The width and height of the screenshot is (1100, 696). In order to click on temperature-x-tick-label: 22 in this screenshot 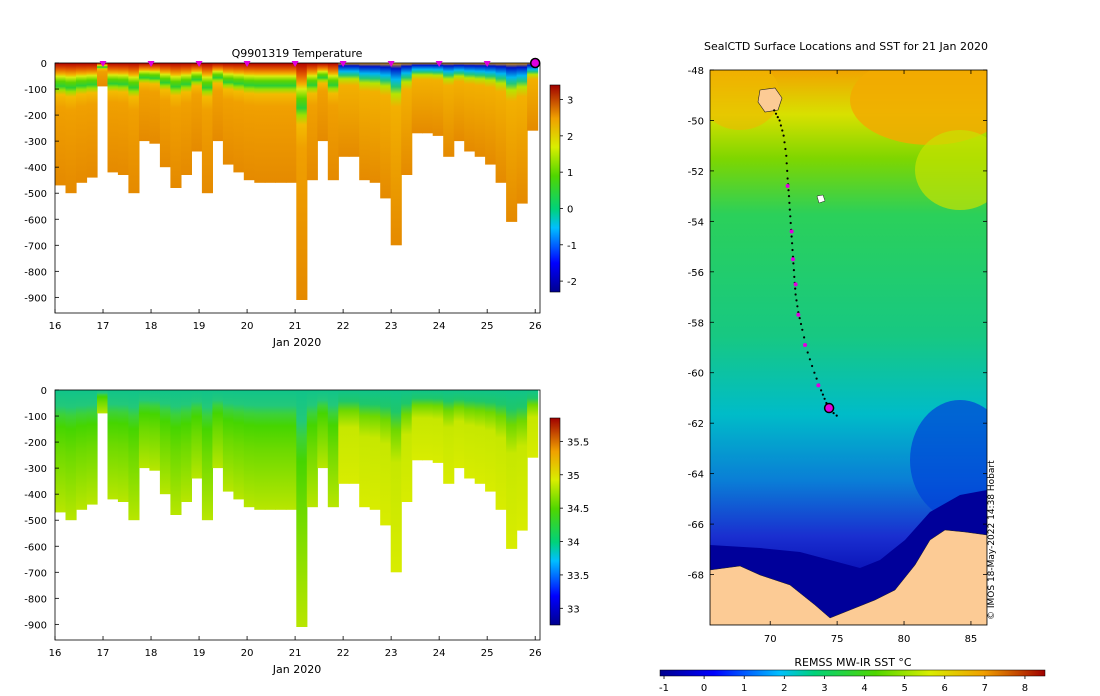, I will do `click(343, 326)`.